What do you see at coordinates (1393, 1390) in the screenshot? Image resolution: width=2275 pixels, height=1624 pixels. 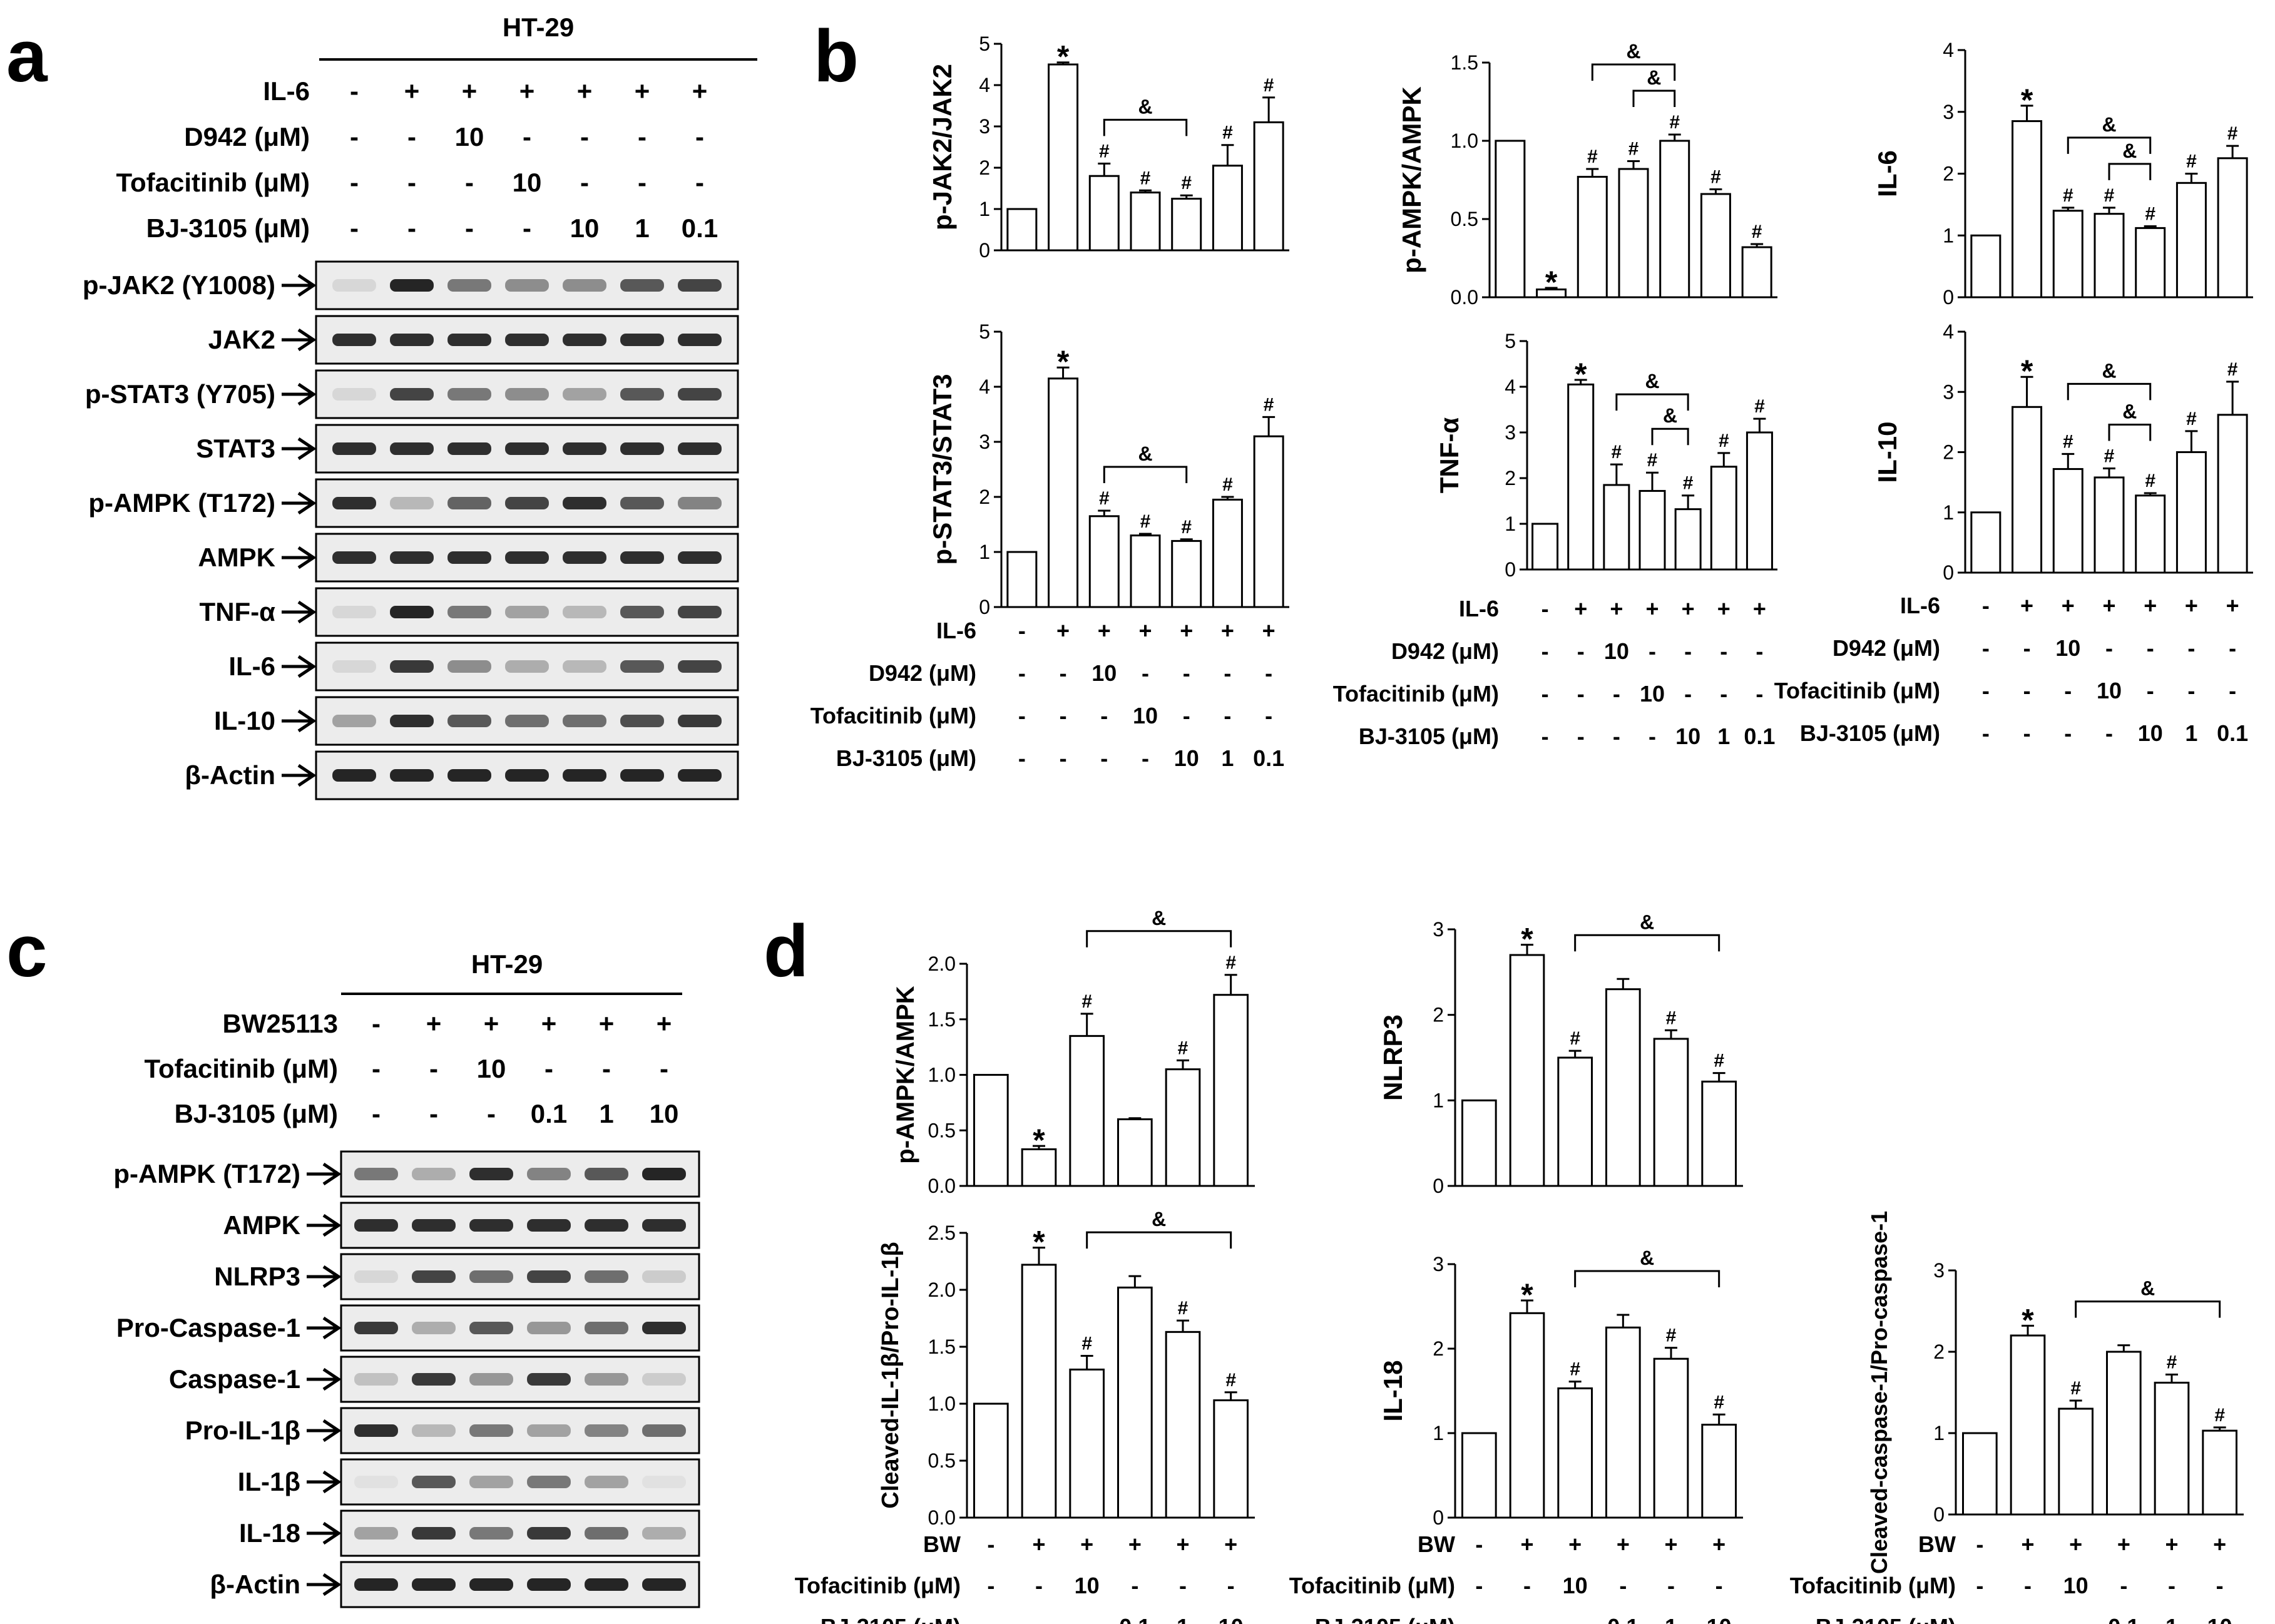 I see `y-axis-label: IL-18` at bounding box center [1393, 1390].